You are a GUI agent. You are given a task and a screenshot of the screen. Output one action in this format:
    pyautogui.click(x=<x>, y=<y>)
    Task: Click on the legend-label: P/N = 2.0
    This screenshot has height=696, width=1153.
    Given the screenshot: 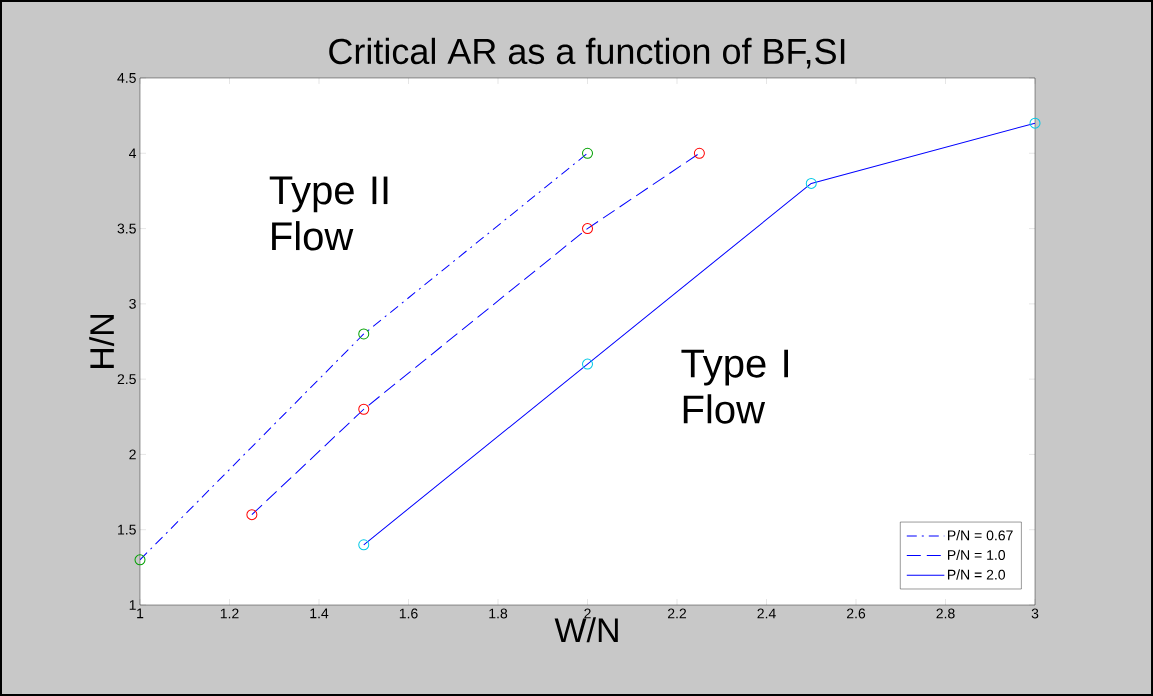 What is the action you would take?
    pyautogui.click(x=976, y=574)
    